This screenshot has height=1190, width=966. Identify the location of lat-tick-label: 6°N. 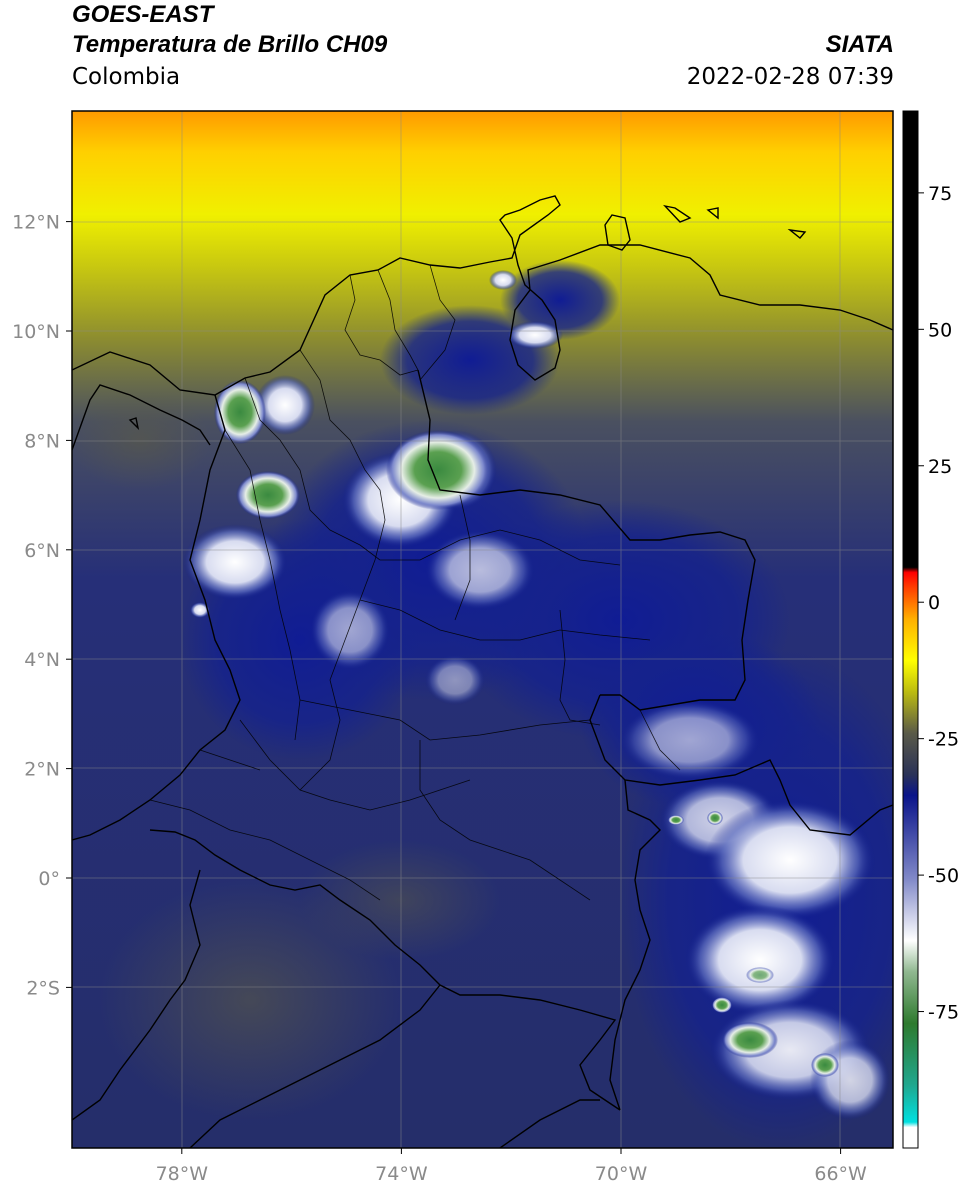
(42, 551).